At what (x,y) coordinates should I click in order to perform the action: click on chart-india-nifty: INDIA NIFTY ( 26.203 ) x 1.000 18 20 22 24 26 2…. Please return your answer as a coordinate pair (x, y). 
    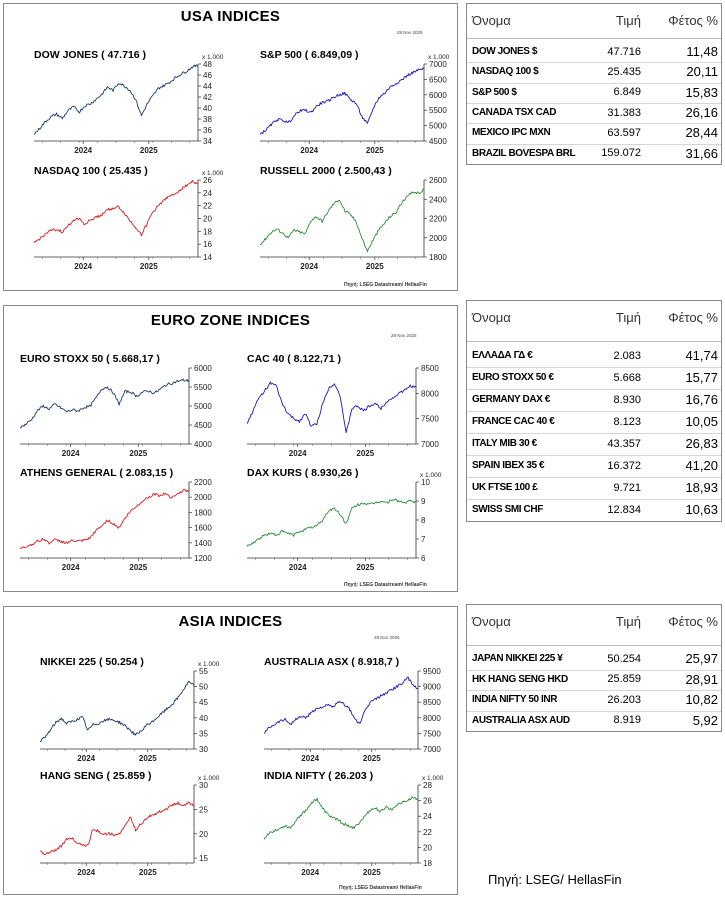
    Looking at the image, I should click on (354, 828).